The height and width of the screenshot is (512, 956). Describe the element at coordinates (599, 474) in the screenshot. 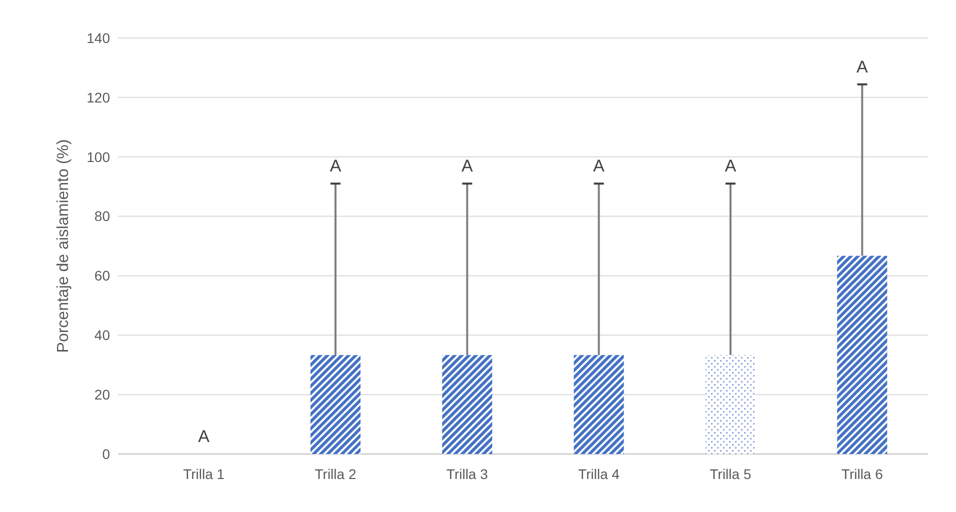

I see `x-tick-label: Trilla 4` at that location.